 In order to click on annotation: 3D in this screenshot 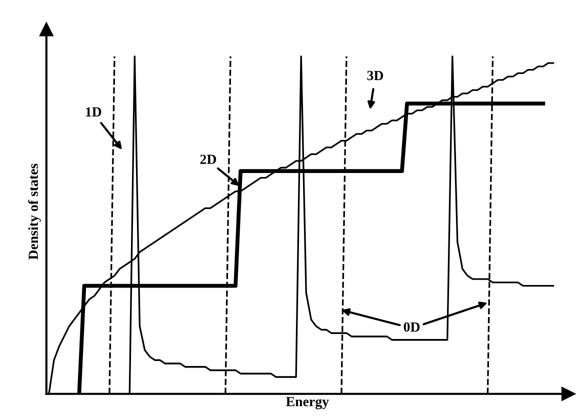, I will do `click(375, 75)`.